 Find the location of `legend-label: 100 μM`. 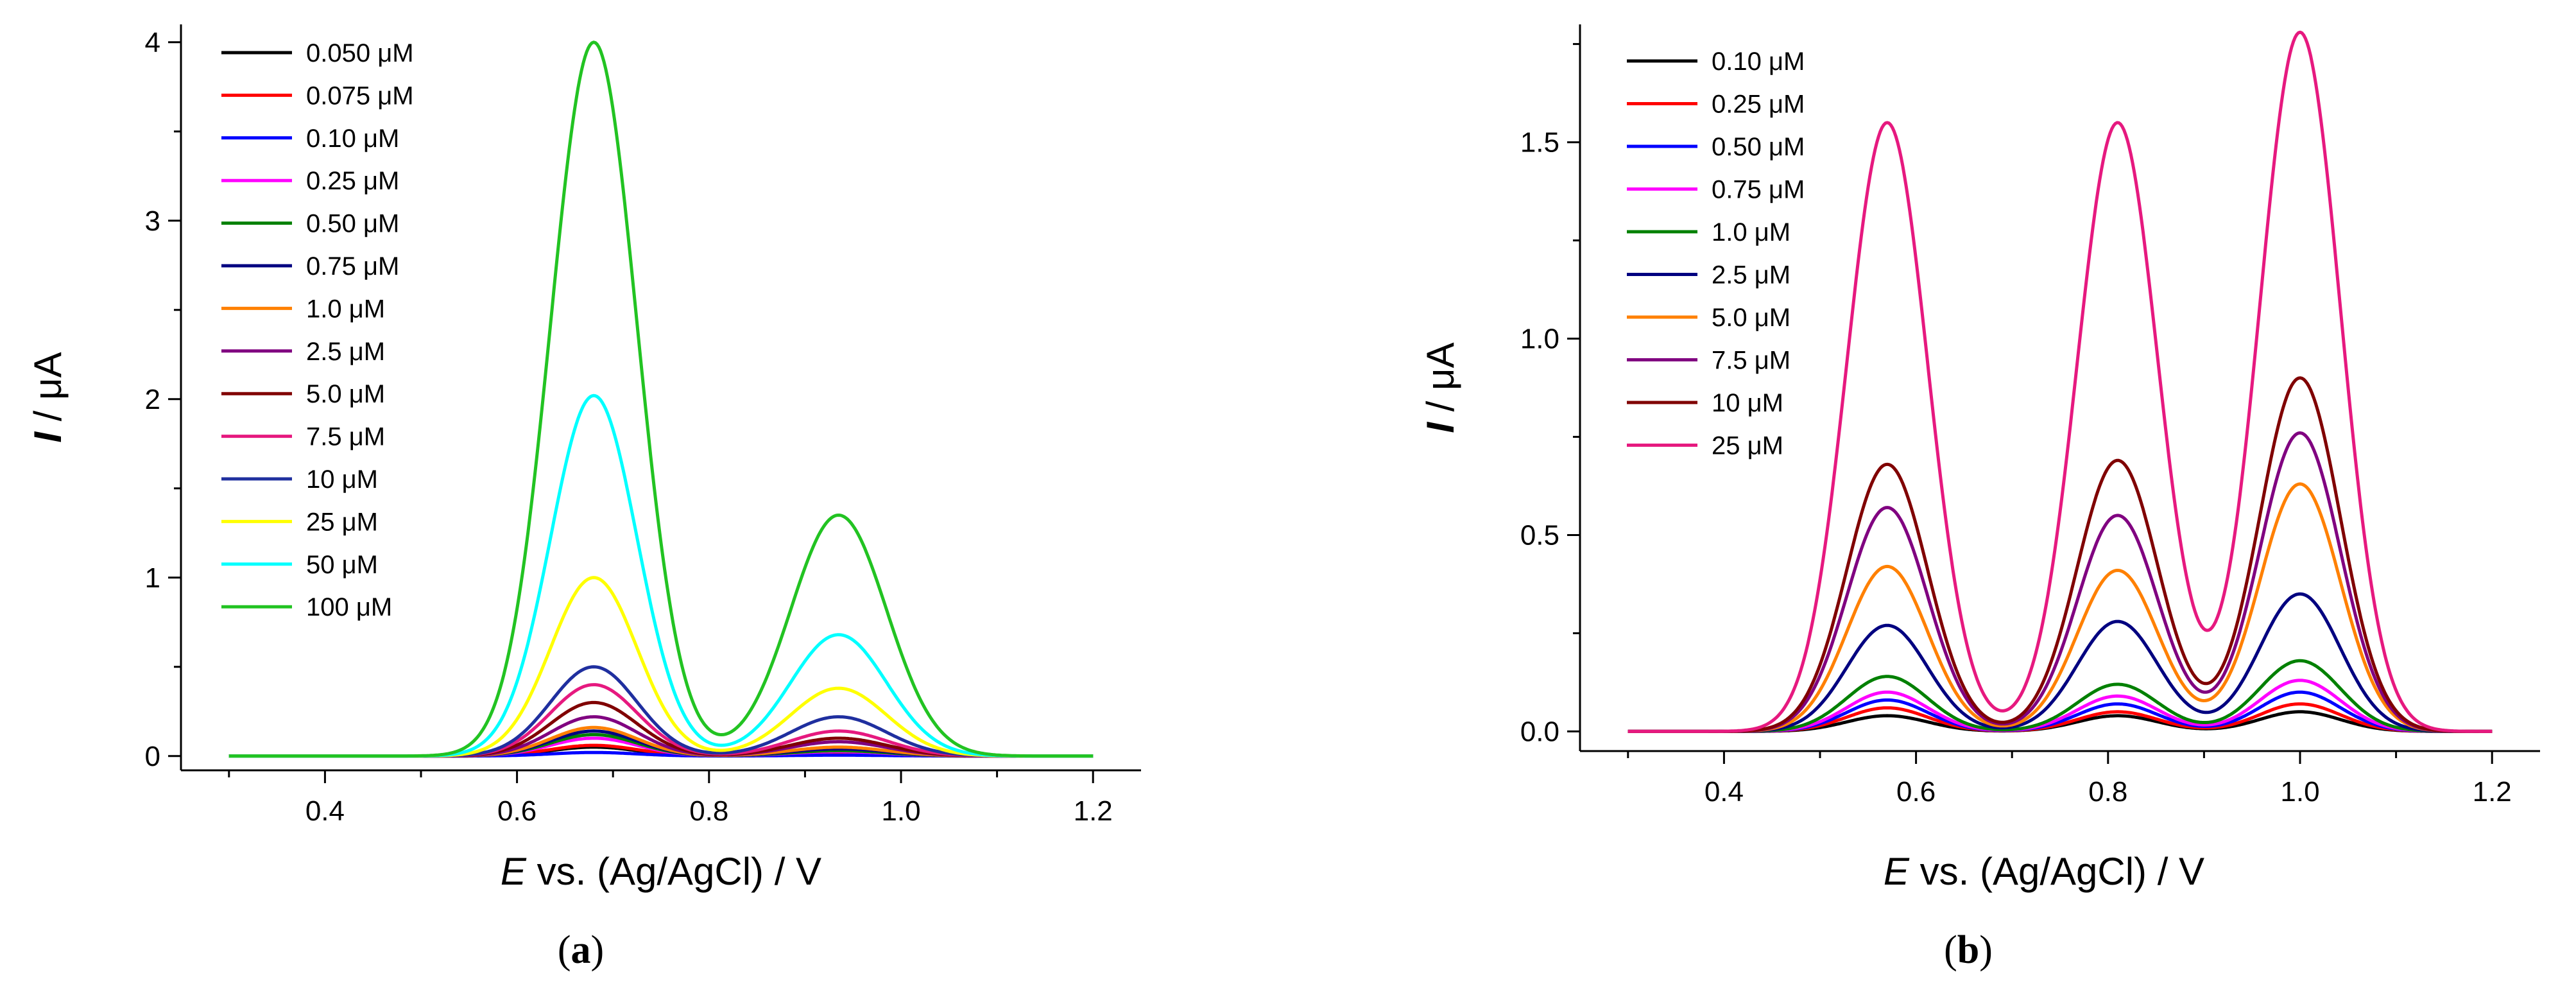

legend-label: 100 μM is located at coordinates (349, 607).